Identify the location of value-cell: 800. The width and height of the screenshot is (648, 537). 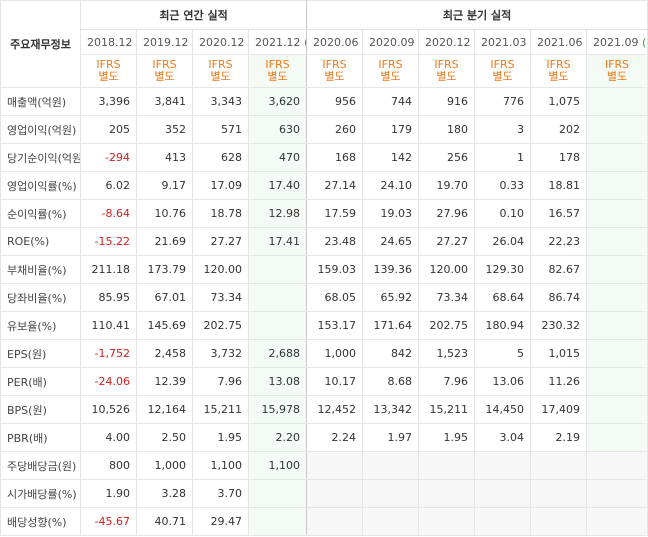
(108, 465).